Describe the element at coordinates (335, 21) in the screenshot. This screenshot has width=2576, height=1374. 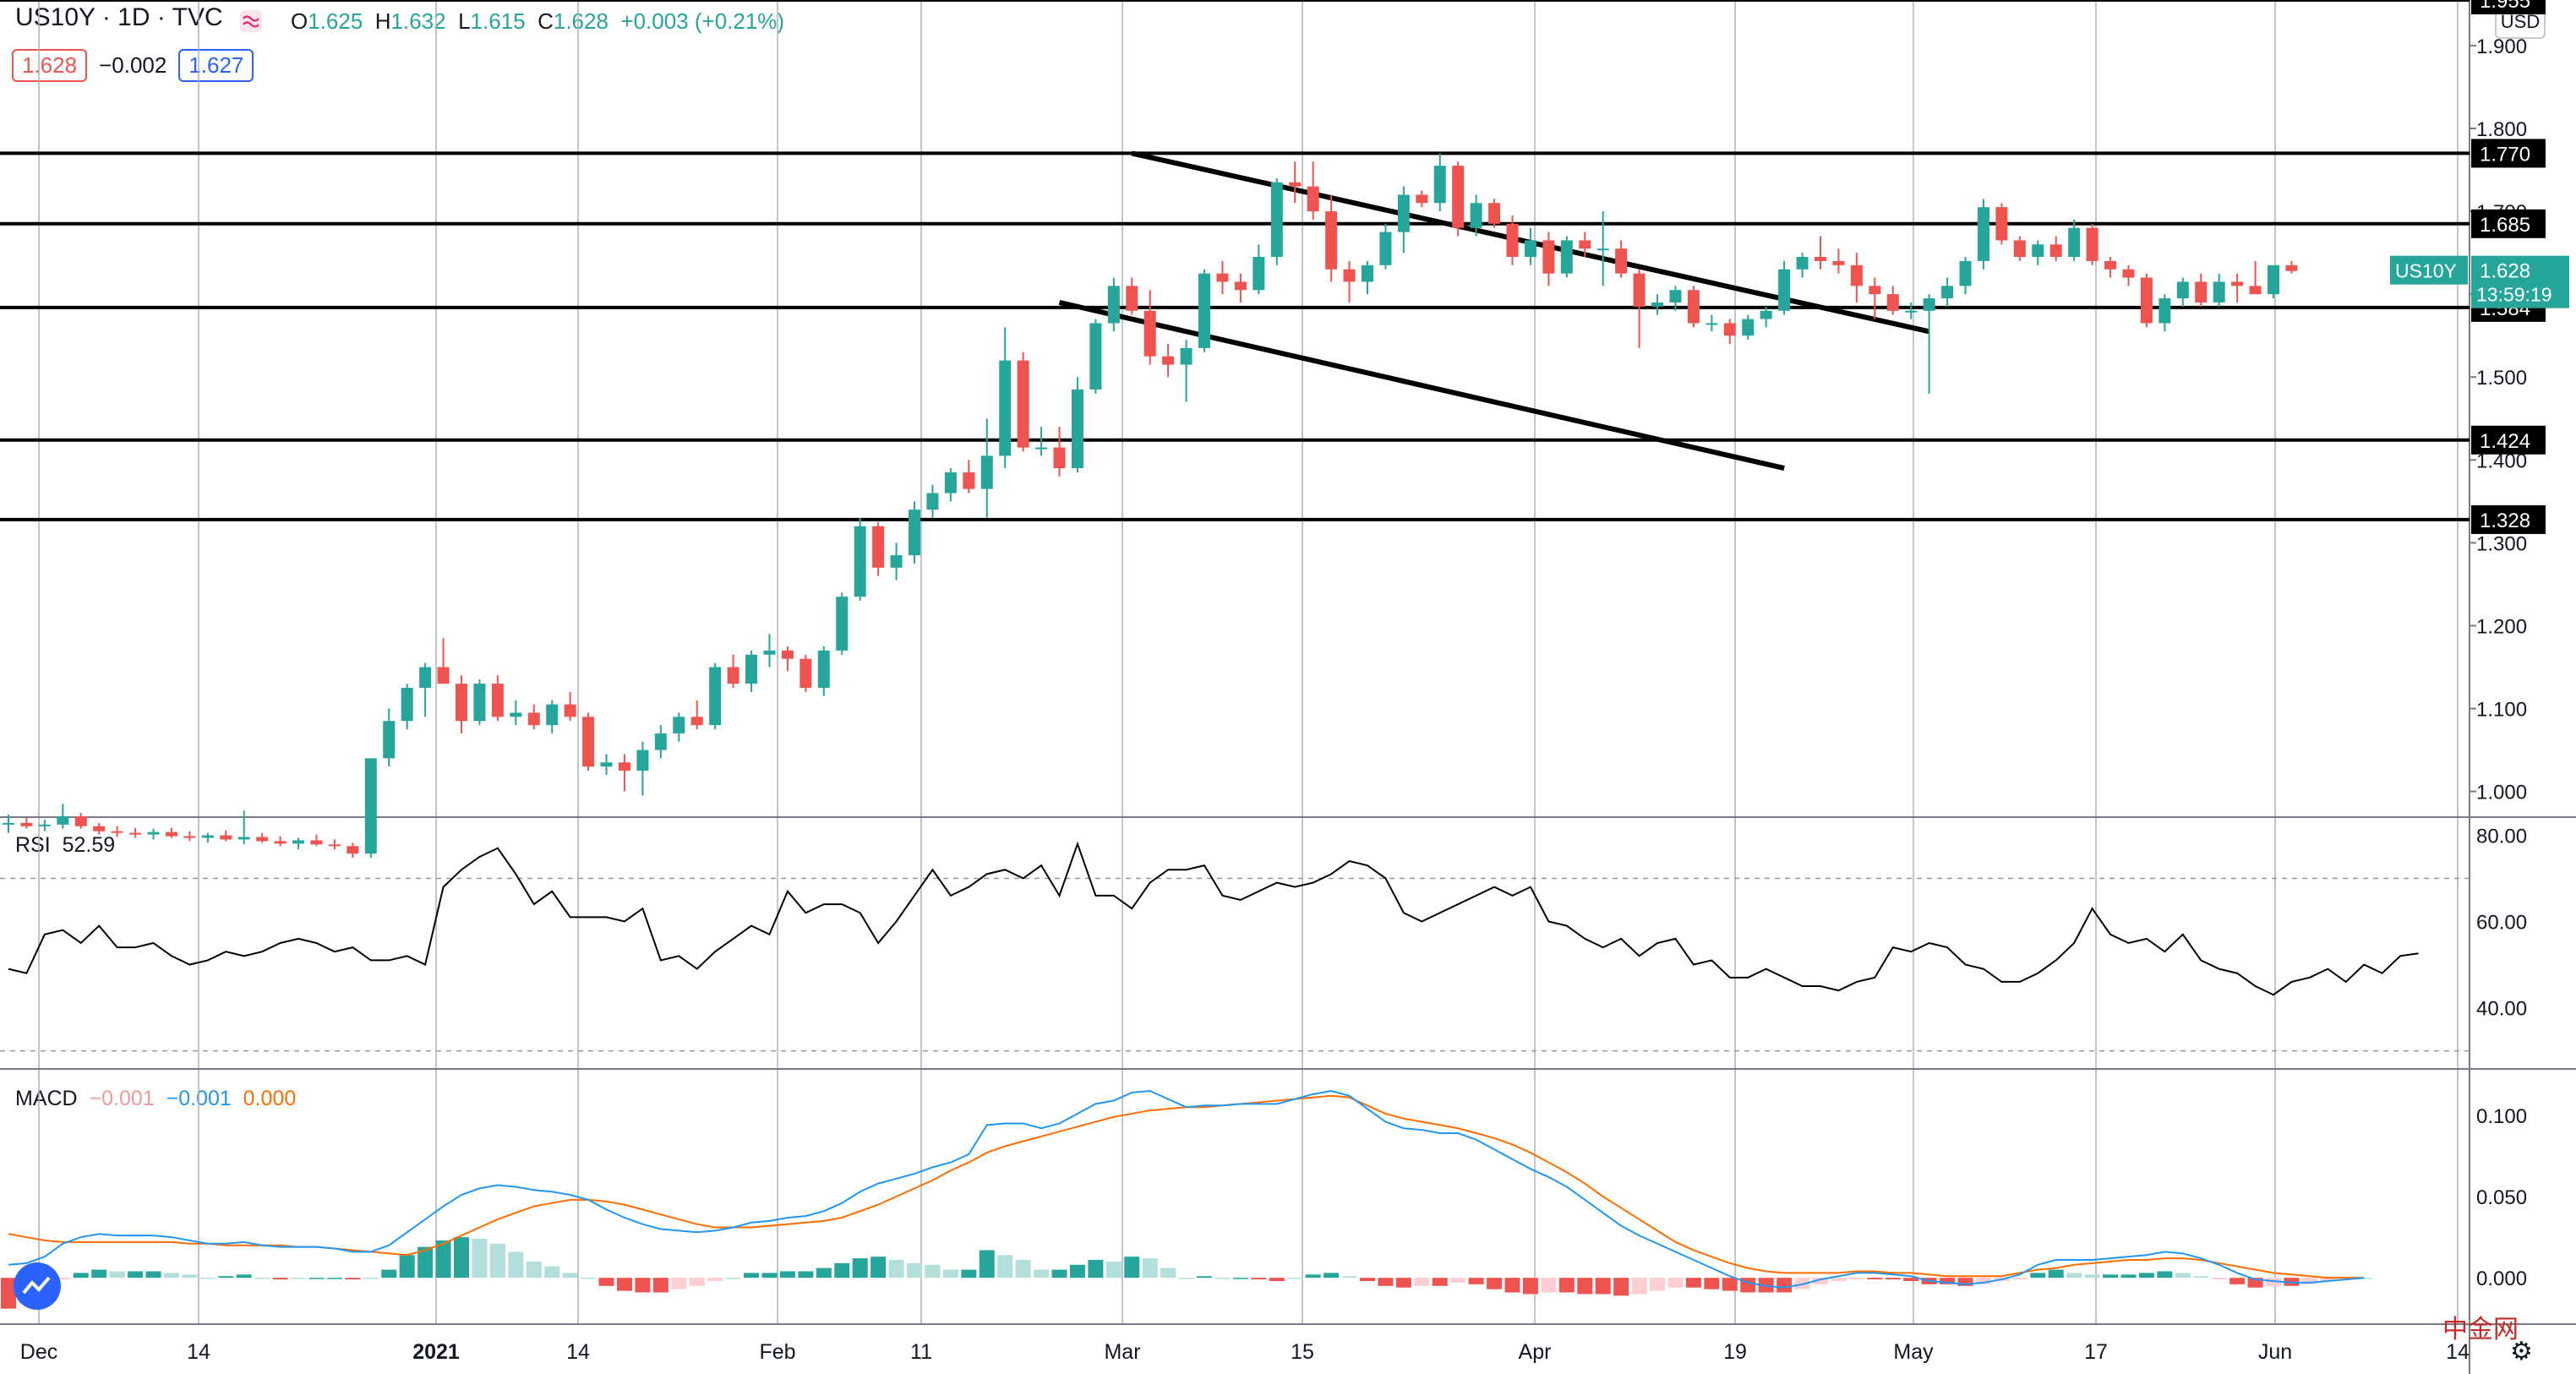
I see `open-value: 1.625` at that location.